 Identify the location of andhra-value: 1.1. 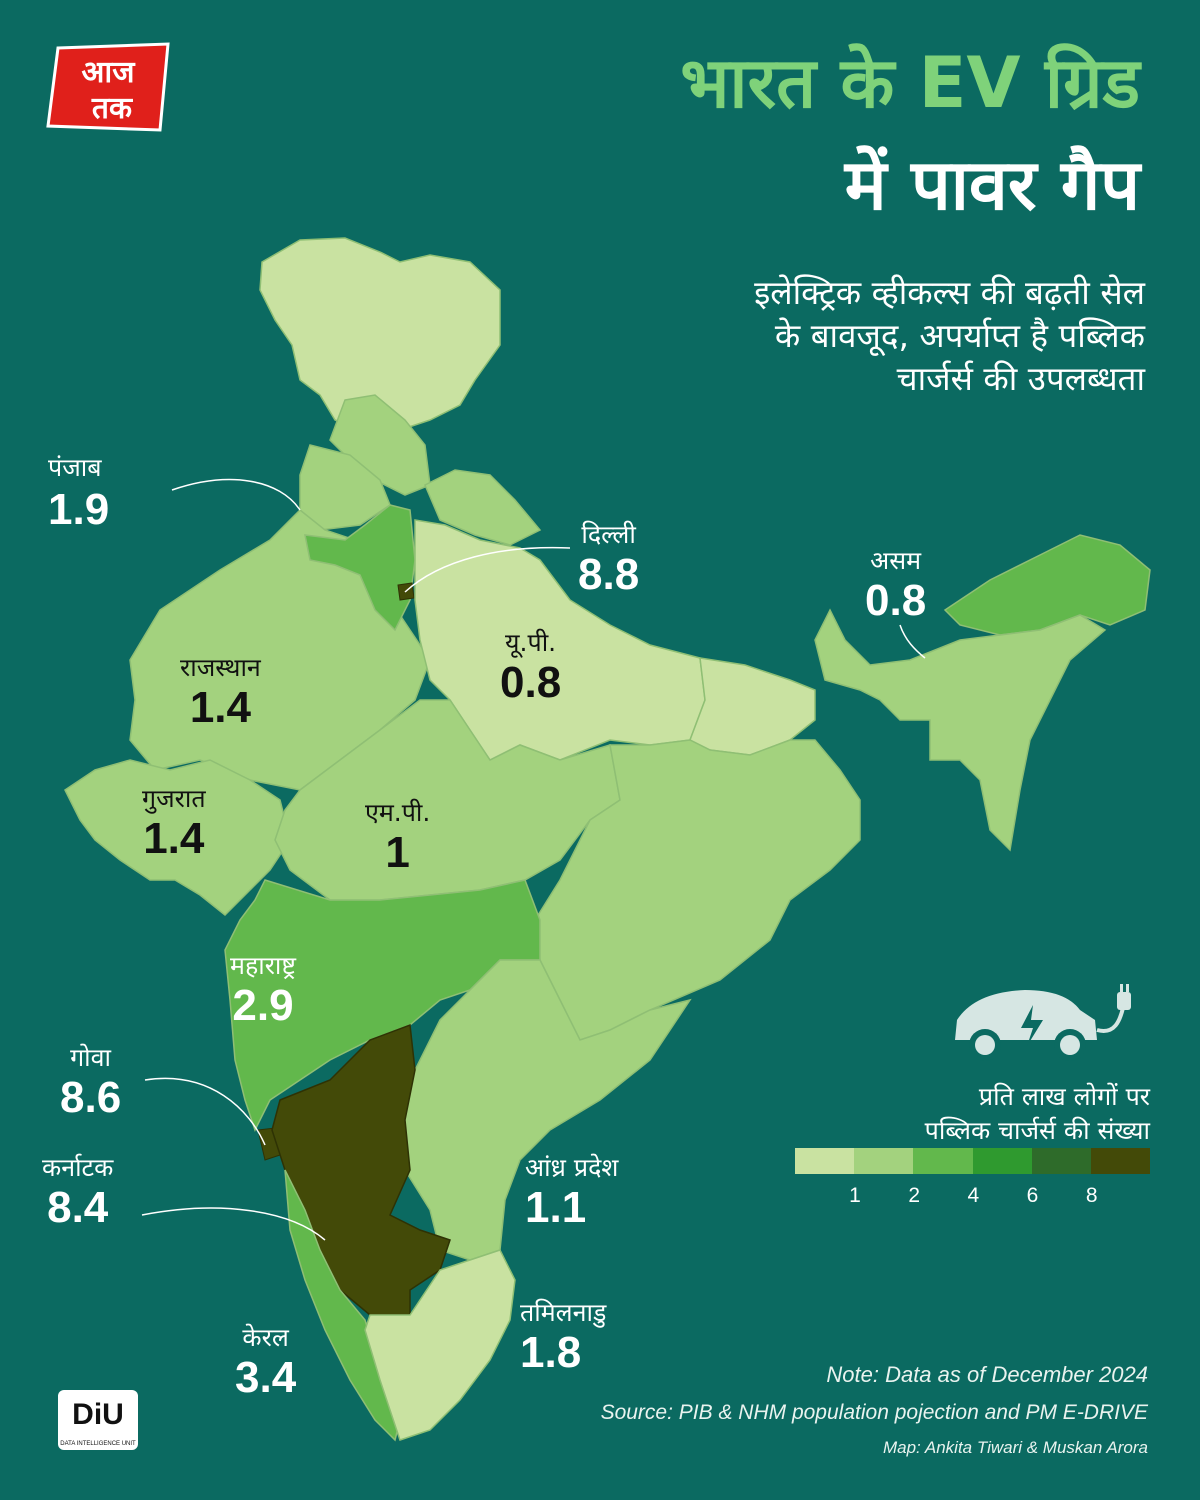
(556, 1207).